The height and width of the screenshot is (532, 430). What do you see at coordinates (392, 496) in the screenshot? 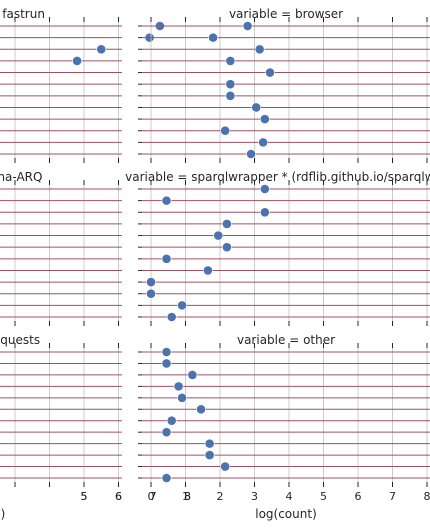
I see `x-tick-label: 7` at bounding box center [392, 496].